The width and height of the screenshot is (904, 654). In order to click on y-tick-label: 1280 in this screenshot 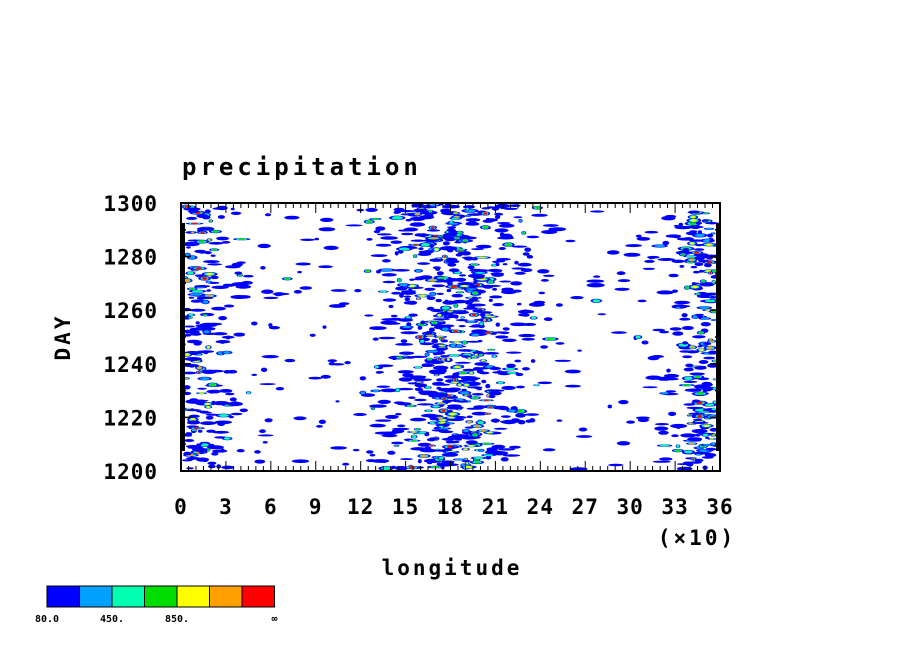, I will do `click(130, 258)`.